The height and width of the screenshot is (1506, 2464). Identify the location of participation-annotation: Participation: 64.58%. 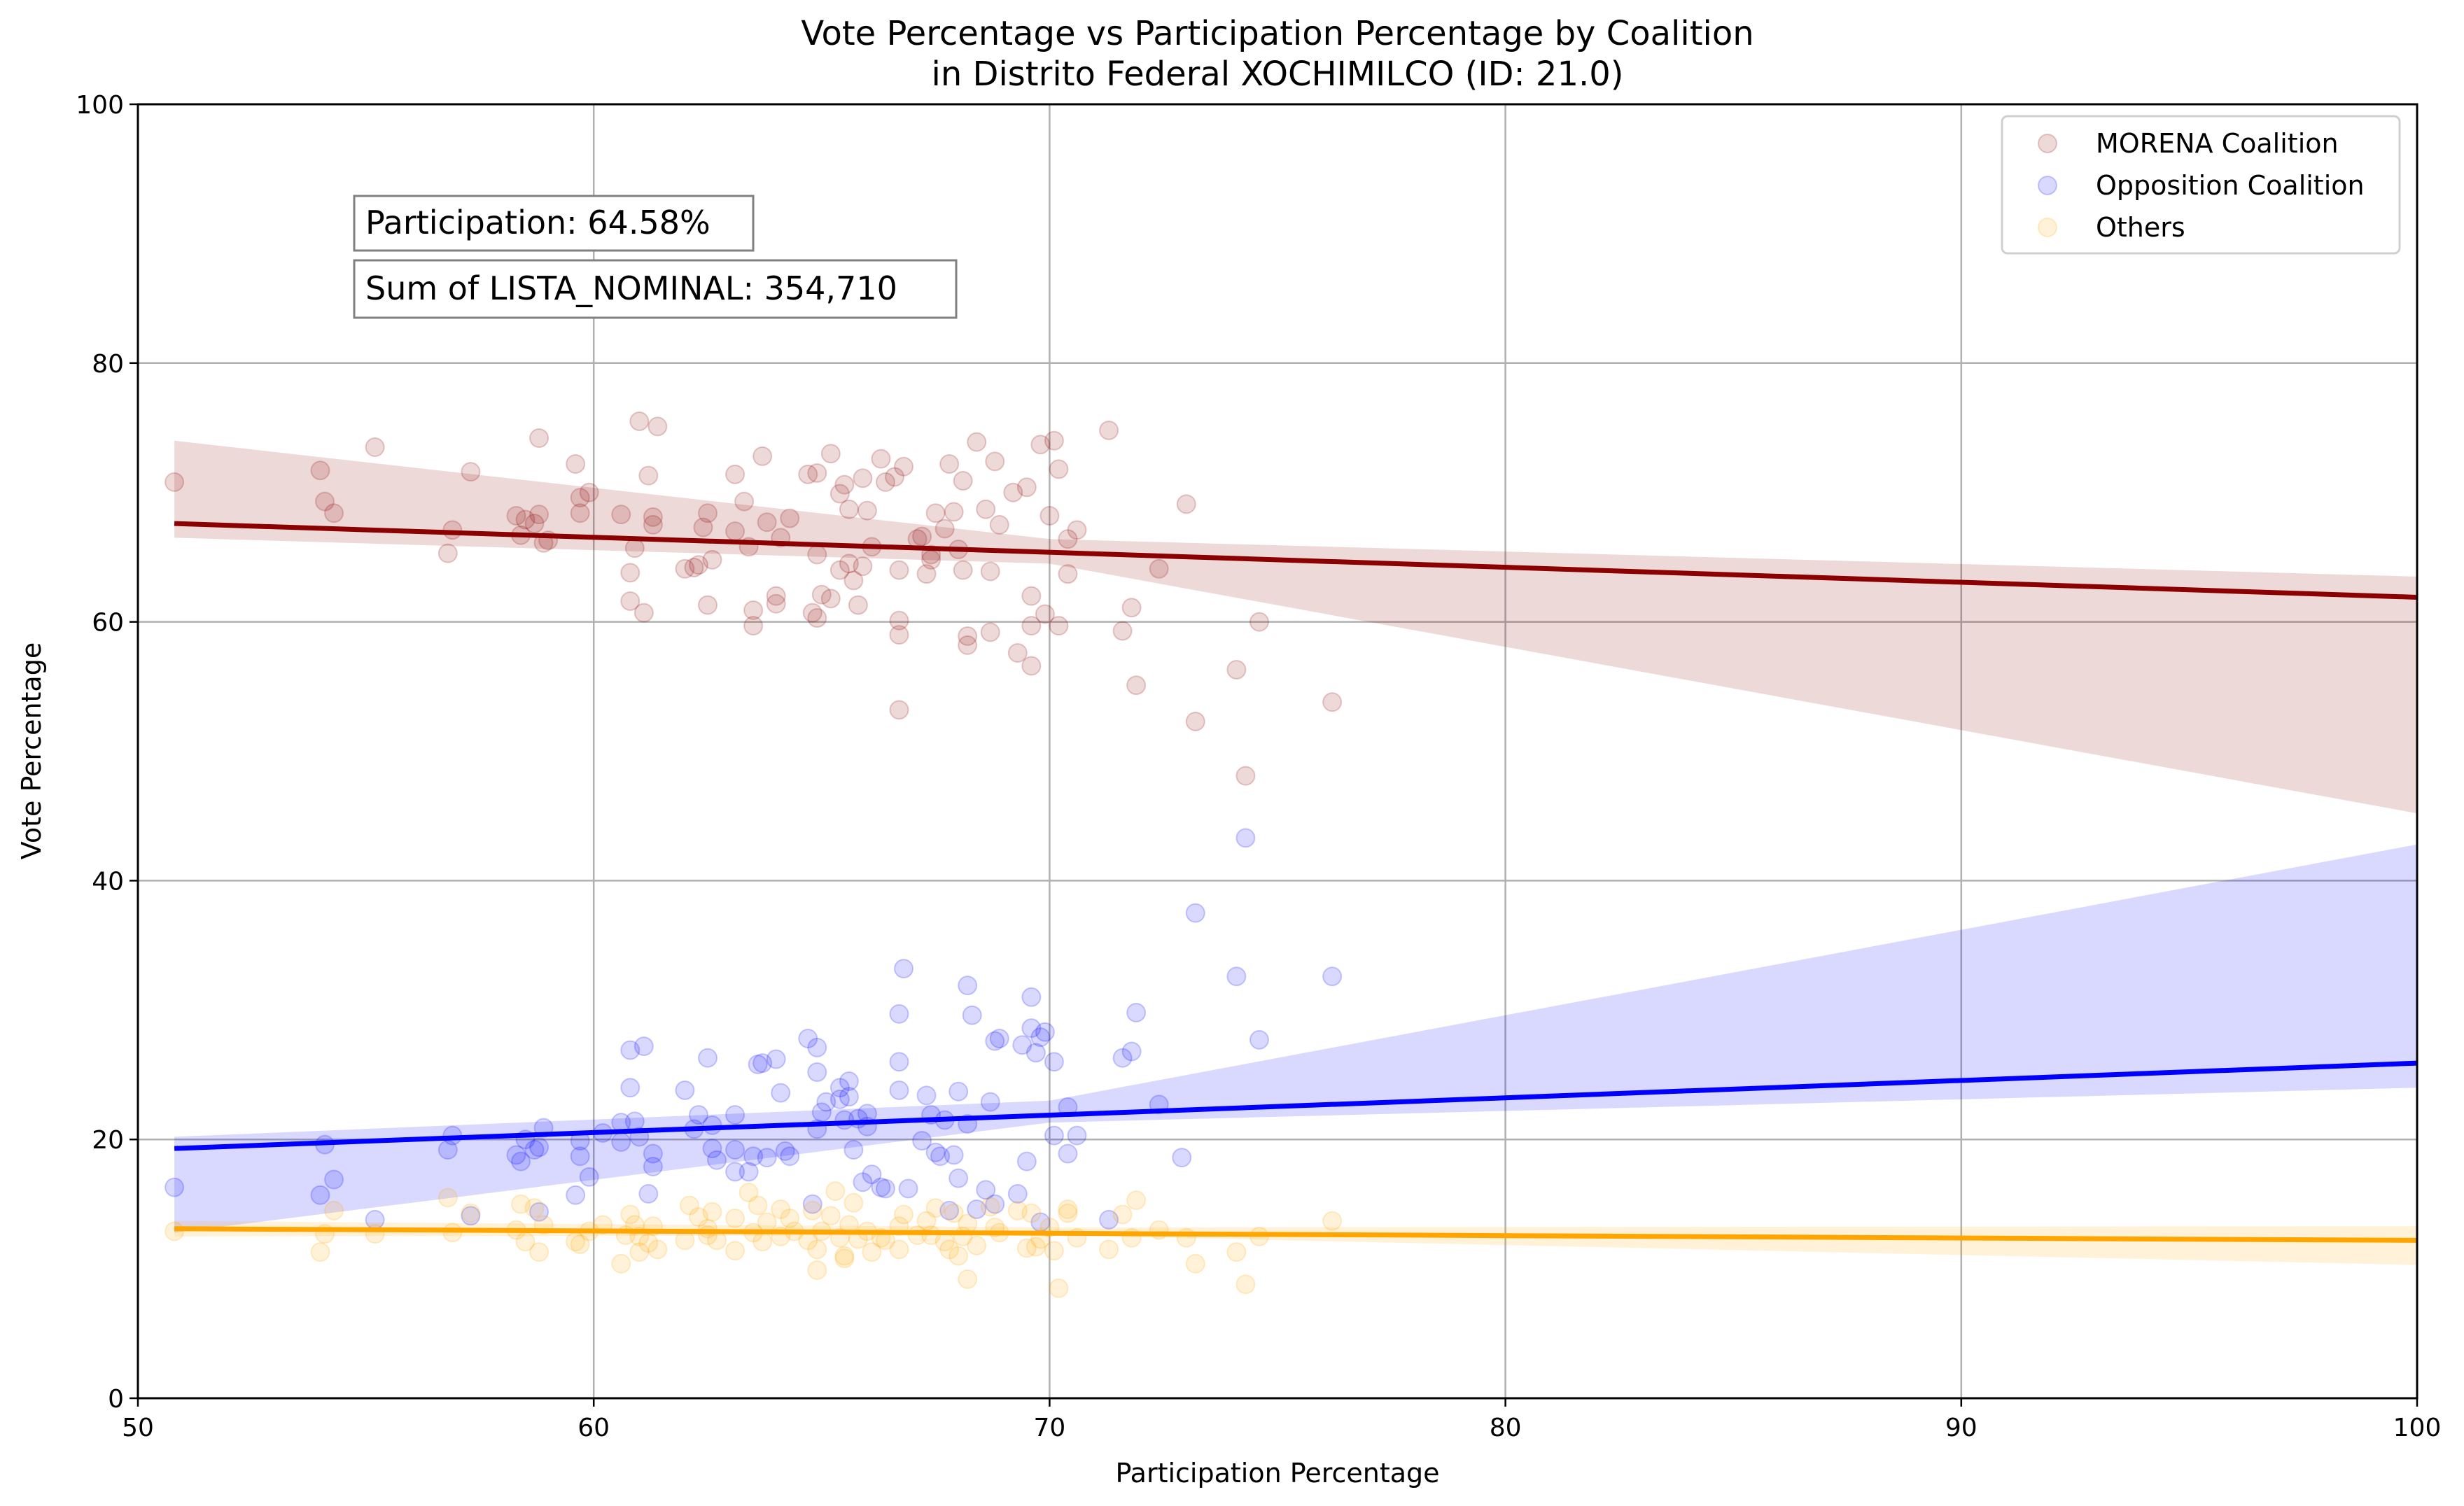
(554, 223).